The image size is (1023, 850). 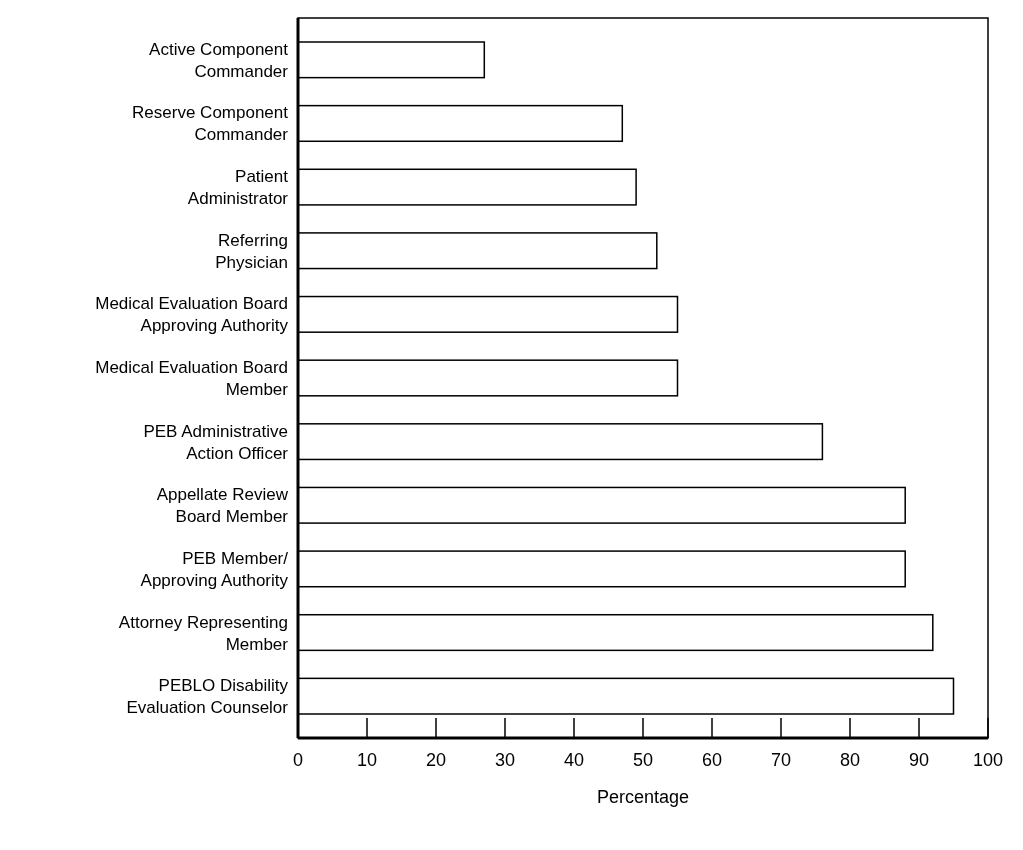 I want to click on y-tick-label: Medical Evaluation Board Member, so click(x=192, y=378).